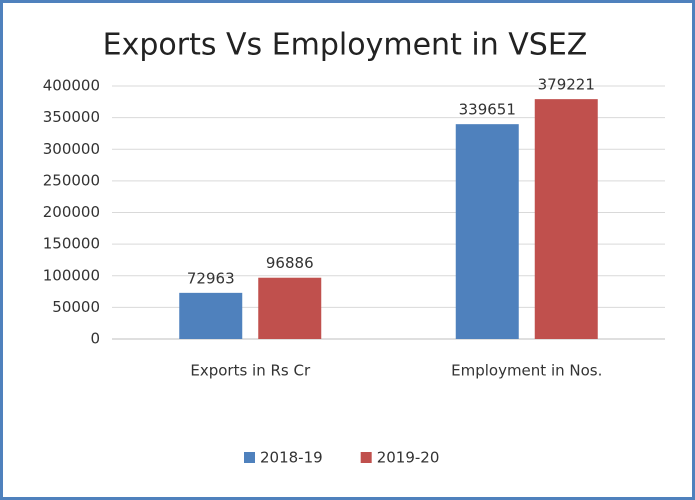 This screenshot has width=695, height=500. I want to click on y-tick-label: 100000, so click(71, 275).